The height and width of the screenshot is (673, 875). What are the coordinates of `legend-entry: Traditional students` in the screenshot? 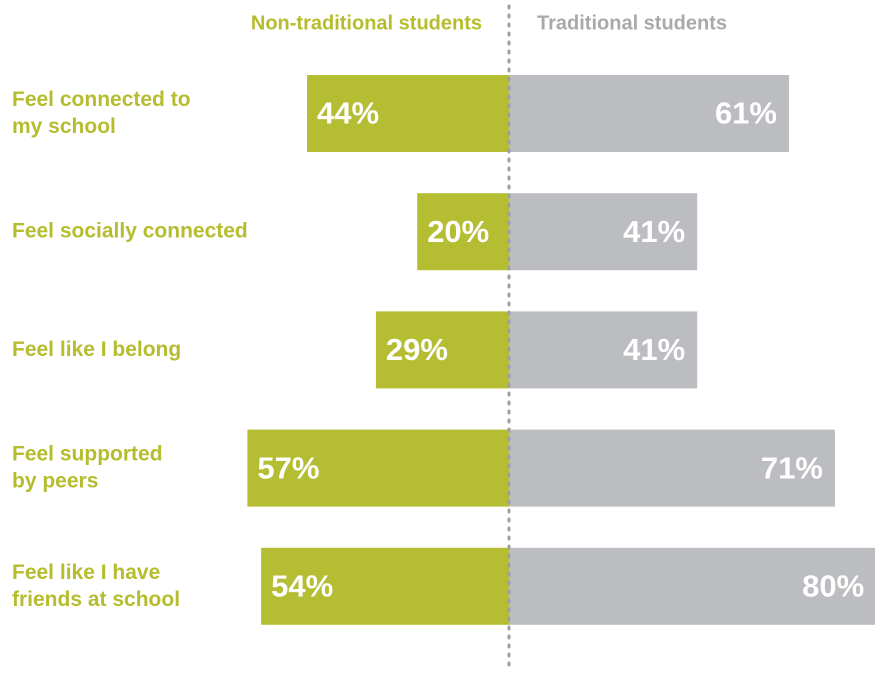 It's located at (632, 23).